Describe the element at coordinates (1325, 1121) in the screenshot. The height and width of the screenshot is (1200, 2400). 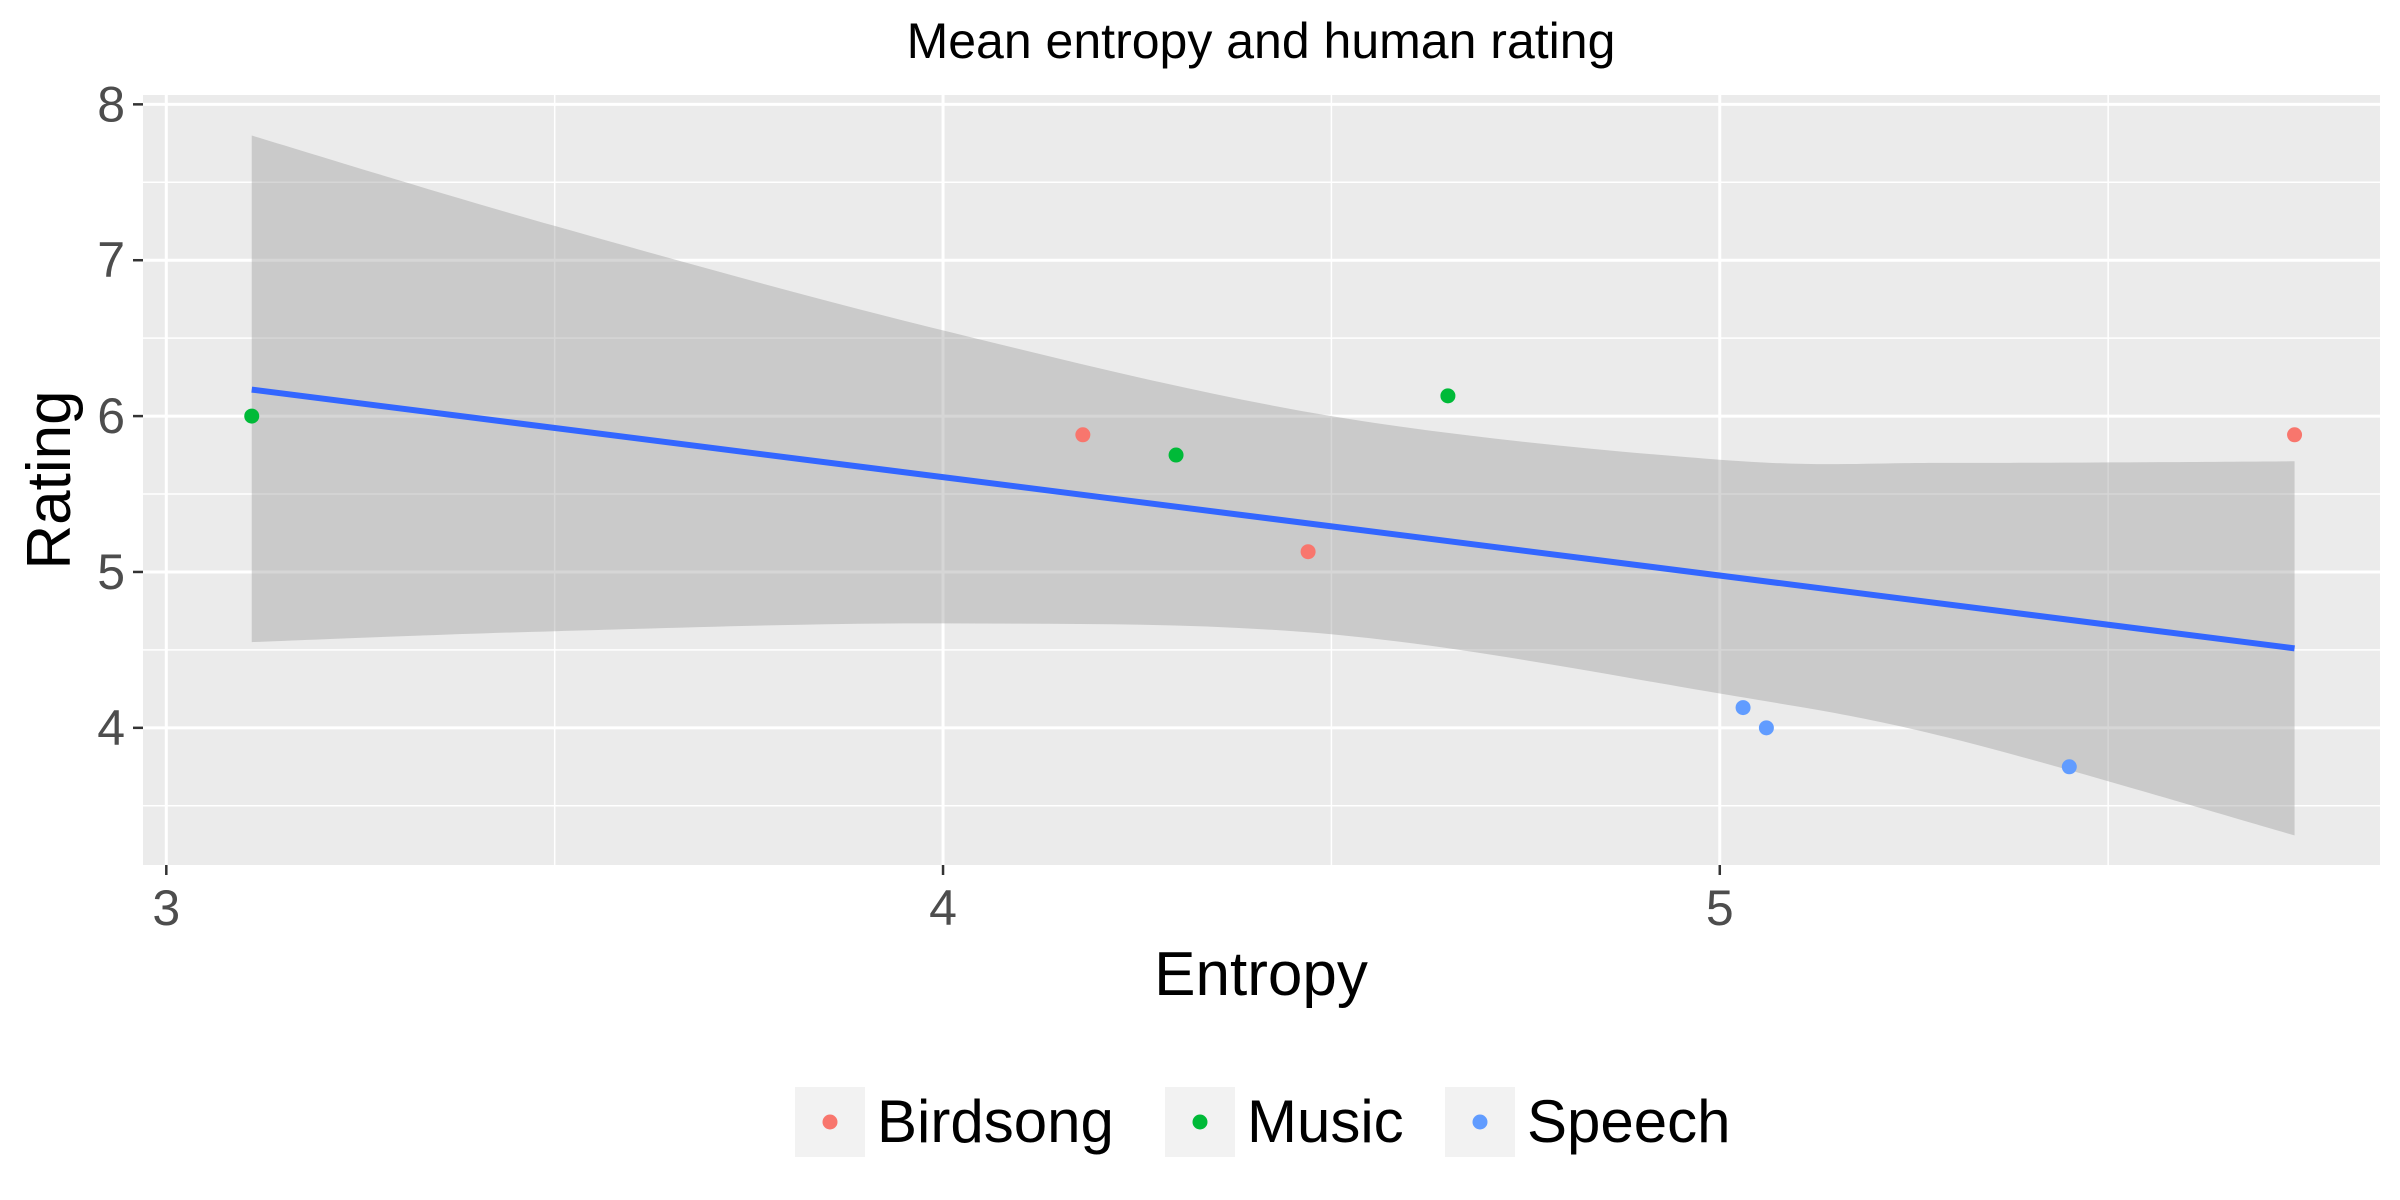
I see `legend-label: Music` at that location.